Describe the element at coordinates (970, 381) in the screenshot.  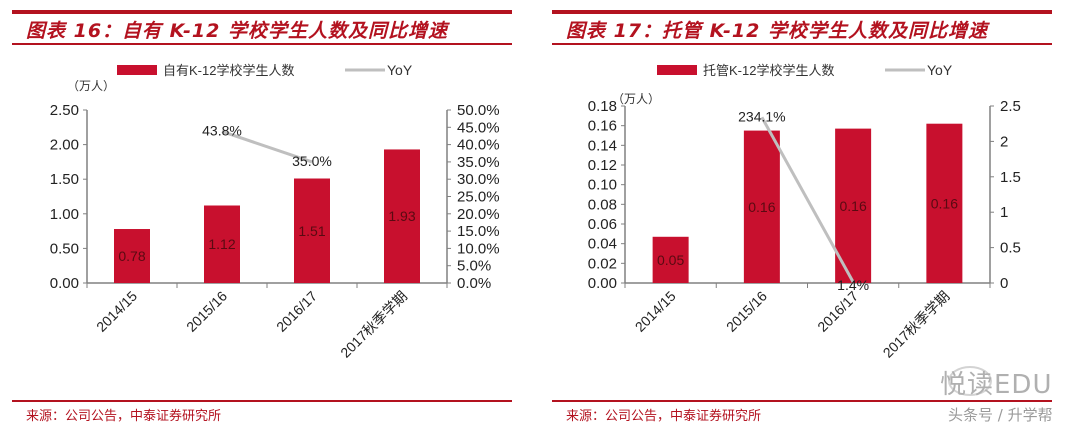
I see `wechat-icon` at that location.